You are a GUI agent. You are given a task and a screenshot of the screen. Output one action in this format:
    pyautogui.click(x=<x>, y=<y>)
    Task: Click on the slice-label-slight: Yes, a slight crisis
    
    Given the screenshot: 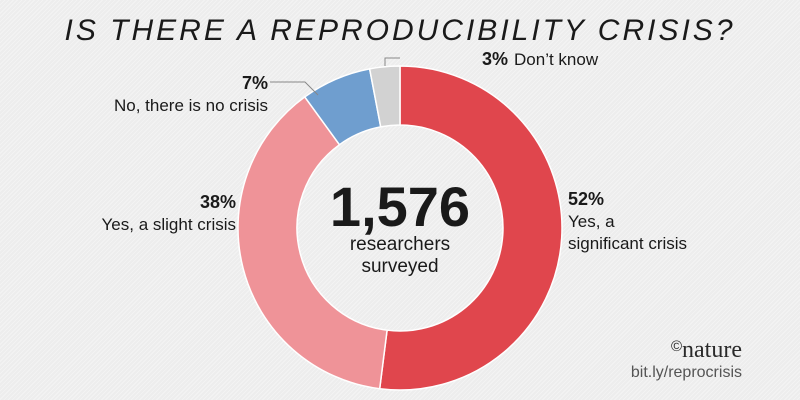 What is the action you would take?
    pyautogui.click(x=169, y=224)
    